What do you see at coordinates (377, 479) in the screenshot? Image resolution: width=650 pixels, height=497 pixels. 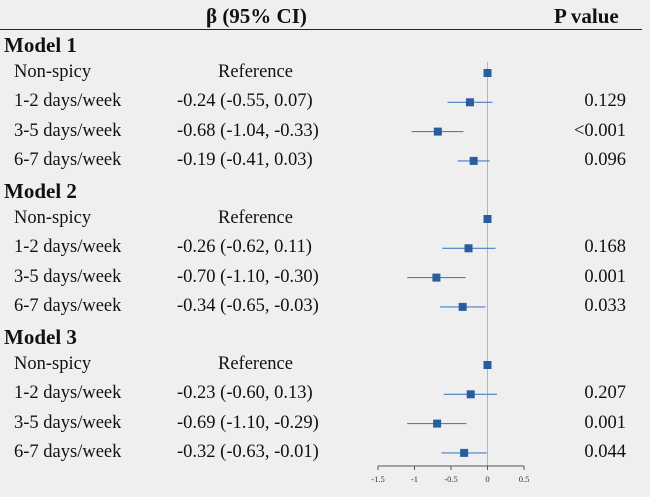 I see `x-tick-label: -1.5` at bounding box center [377, 479].